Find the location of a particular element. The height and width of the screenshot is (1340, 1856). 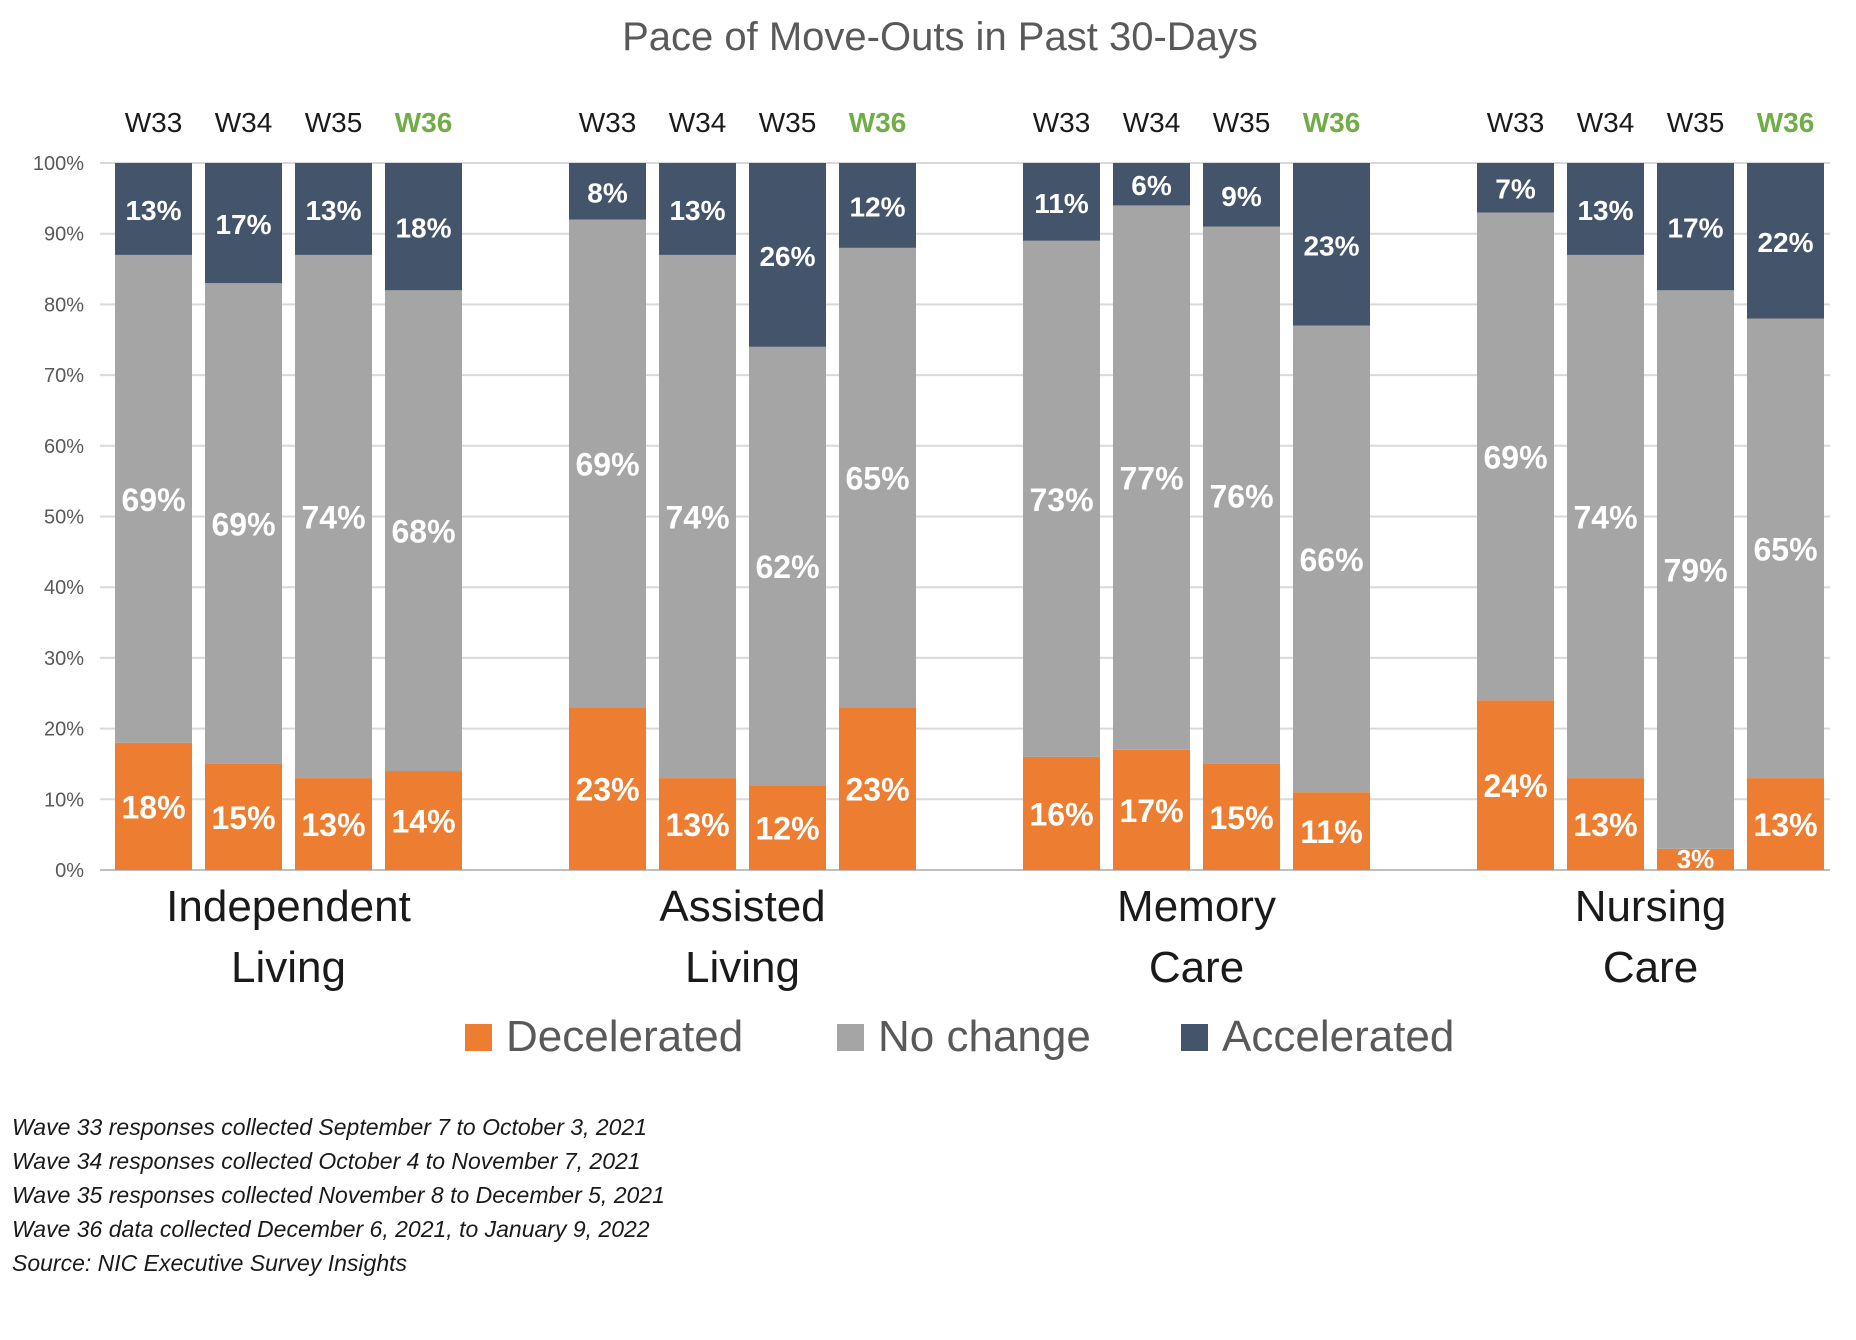

legend-label: Accelerated is located at coordinates (1338, 1036).